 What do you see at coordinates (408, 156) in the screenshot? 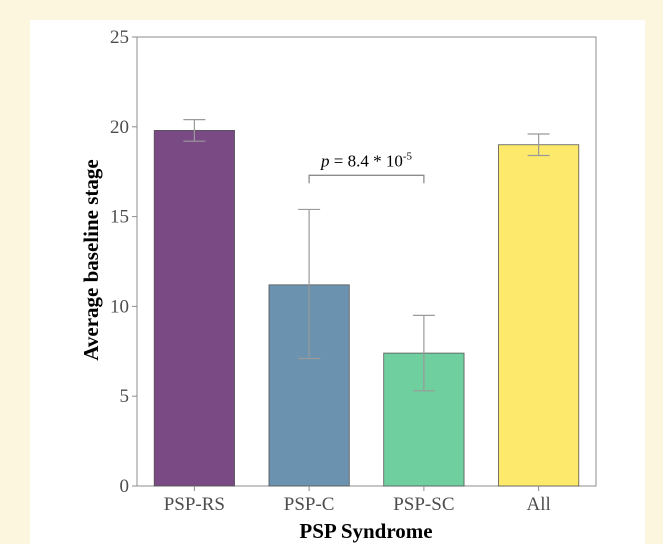
I see `p-value-exponent: -5` at bounding box center [408, 156].